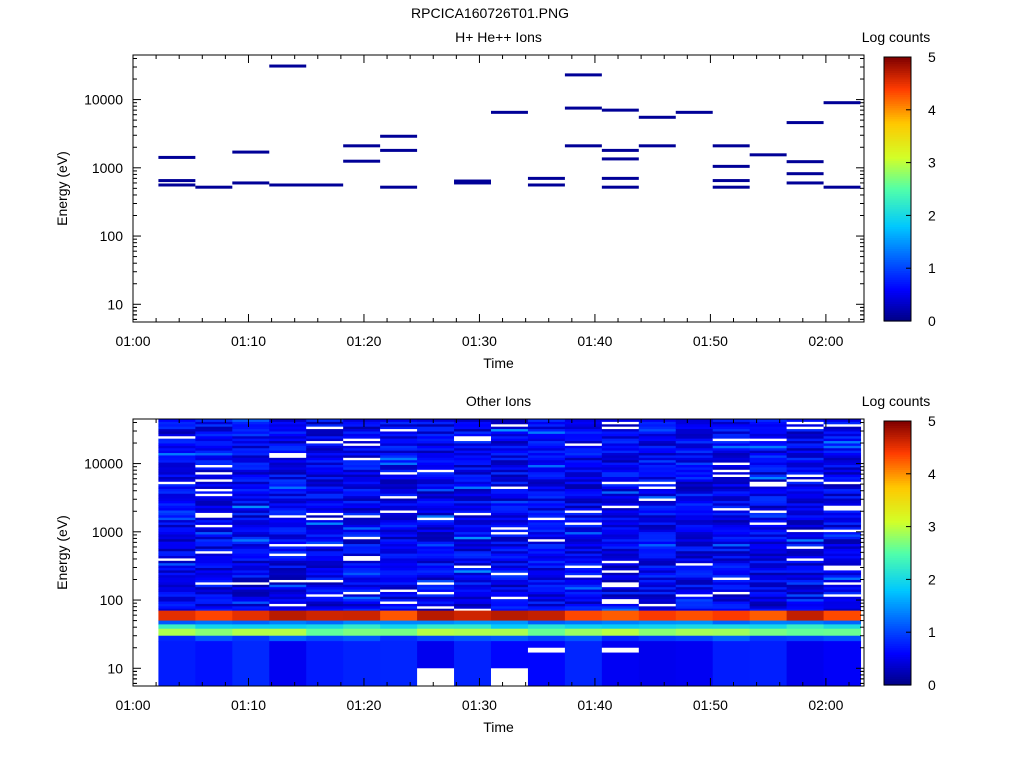 The image size is (1024, 768). I want to click on colorbar-tick-label: 2, so click(932, 579).